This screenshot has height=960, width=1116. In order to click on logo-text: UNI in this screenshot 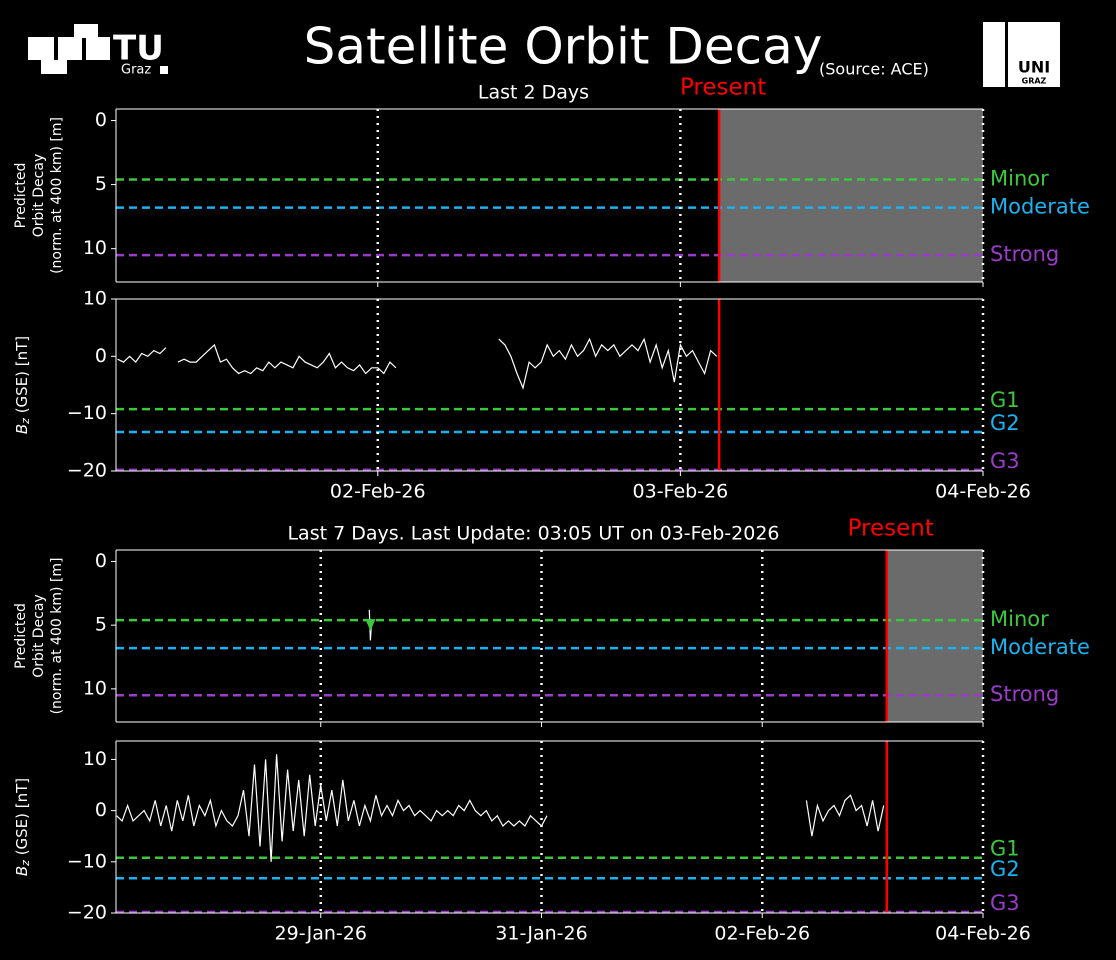, I will do `click(1034, 67)`.